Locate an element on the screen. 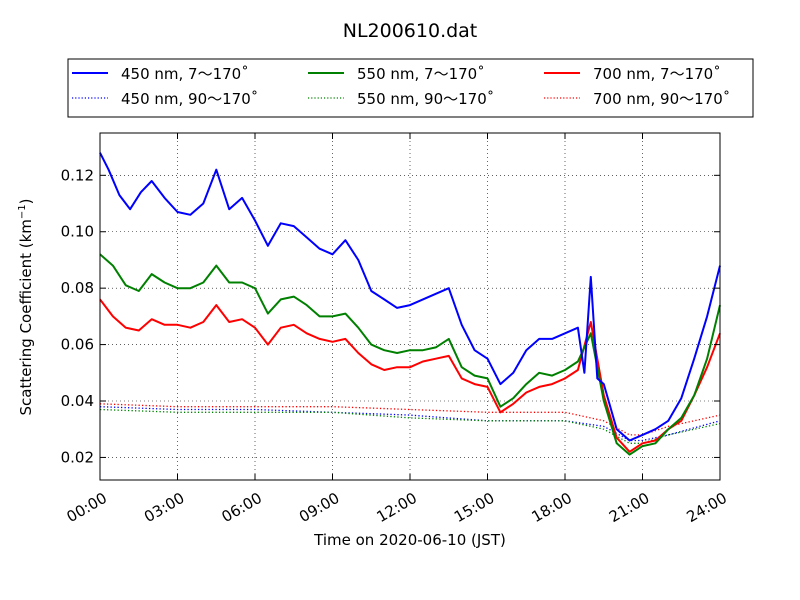 The width and height of the screenshot is (800, 600). legend-label-550-dotted: 550 nm, 90～170˚ is located at coordinates (425, 99).